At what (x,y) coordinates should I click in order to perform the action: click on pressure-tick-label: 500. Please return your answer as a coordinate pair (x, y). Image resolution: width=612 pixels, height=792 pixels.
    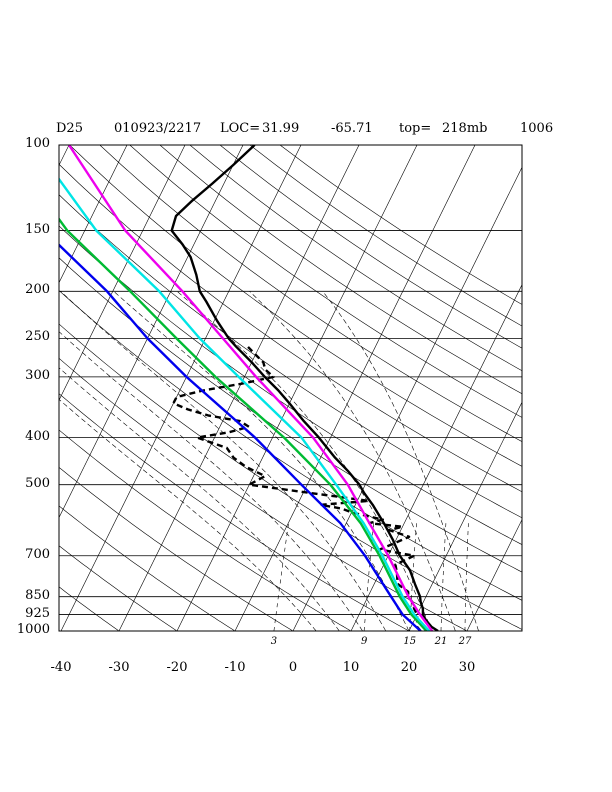
    Looking at the image, I should click on (37, 483).